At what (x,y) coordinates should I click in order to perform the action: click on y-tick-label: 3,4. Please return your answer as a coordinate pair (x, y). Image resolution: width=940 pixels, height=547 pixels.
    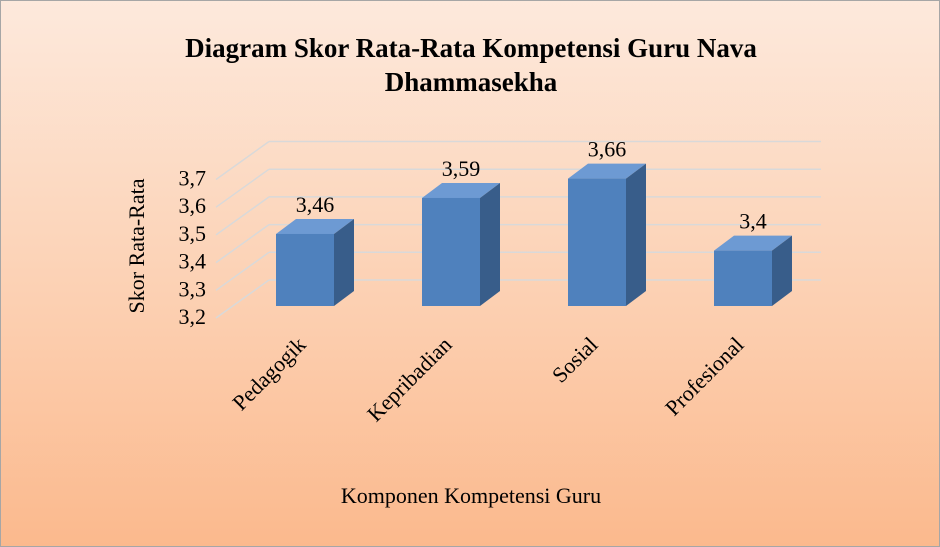
    Looking at the image, I should click on (193, 261).